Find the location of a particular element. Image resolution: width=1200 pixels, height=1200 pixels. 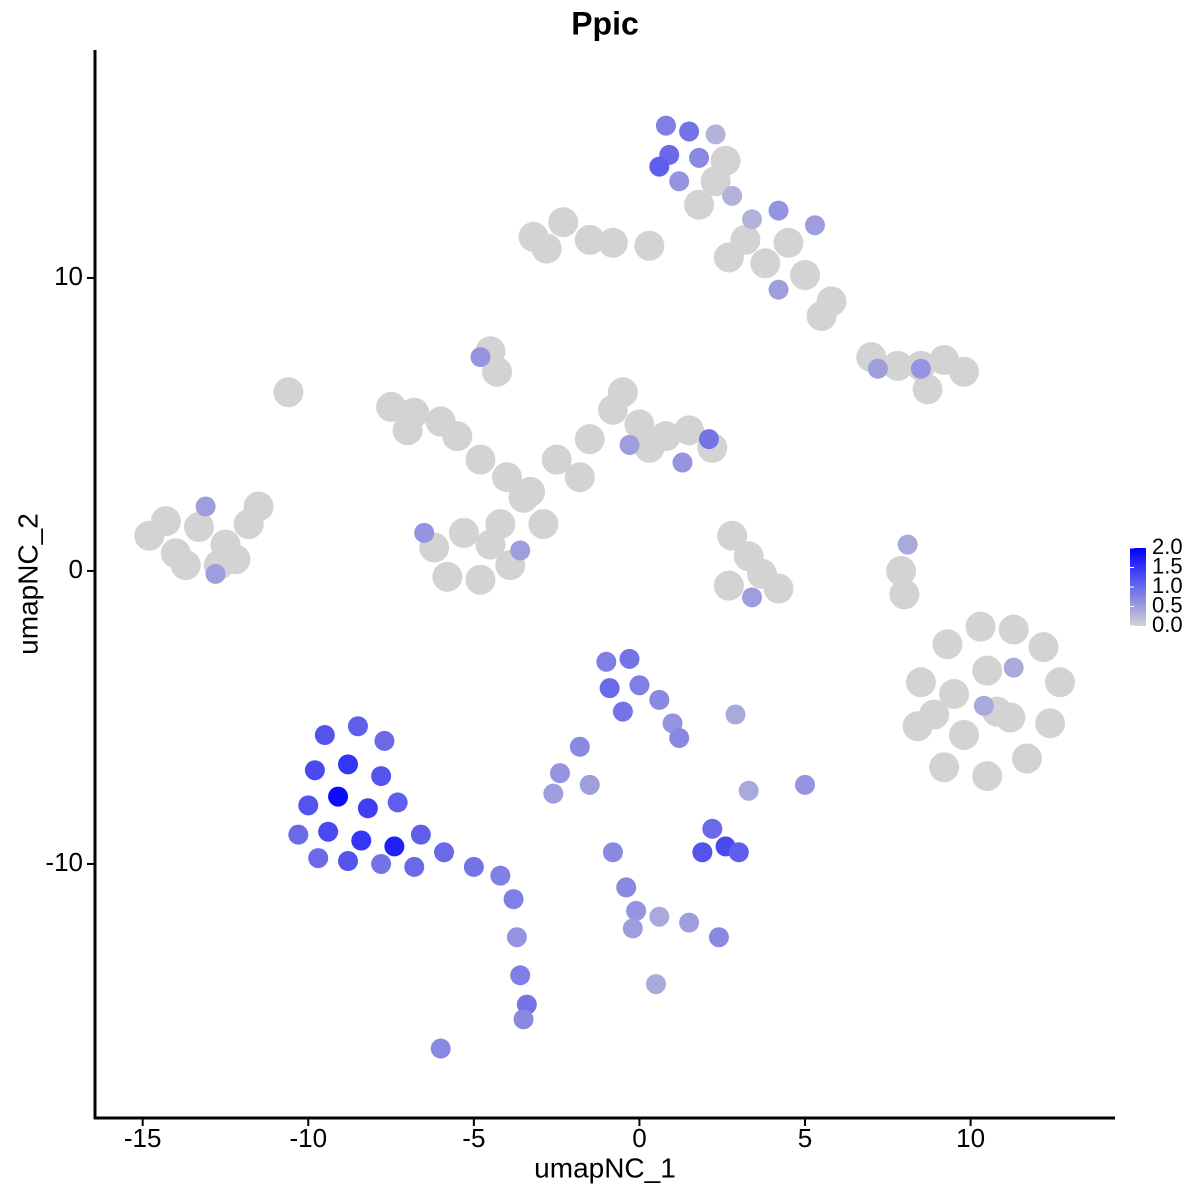

x-tick-label: -5 is located at coordinates (473, 1138).